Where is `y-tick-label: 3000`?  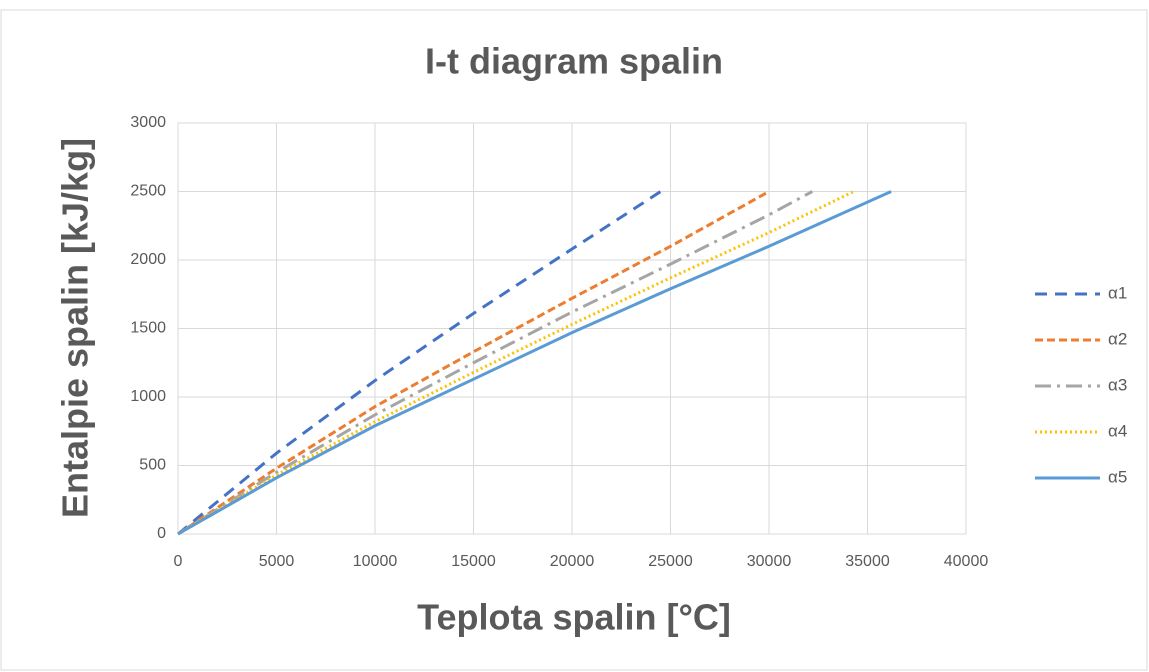 y-tick-label: 3000 is located at coordinates (148, 122).